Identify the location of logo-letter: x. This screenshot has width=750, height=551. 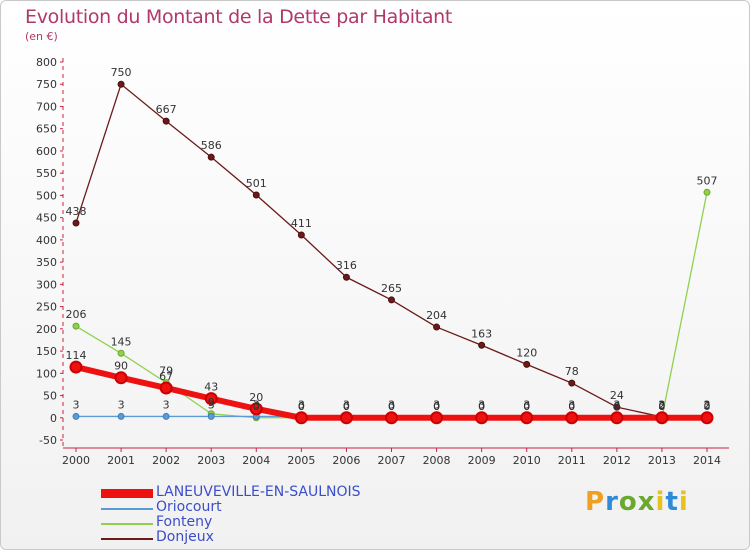
(646, 502).